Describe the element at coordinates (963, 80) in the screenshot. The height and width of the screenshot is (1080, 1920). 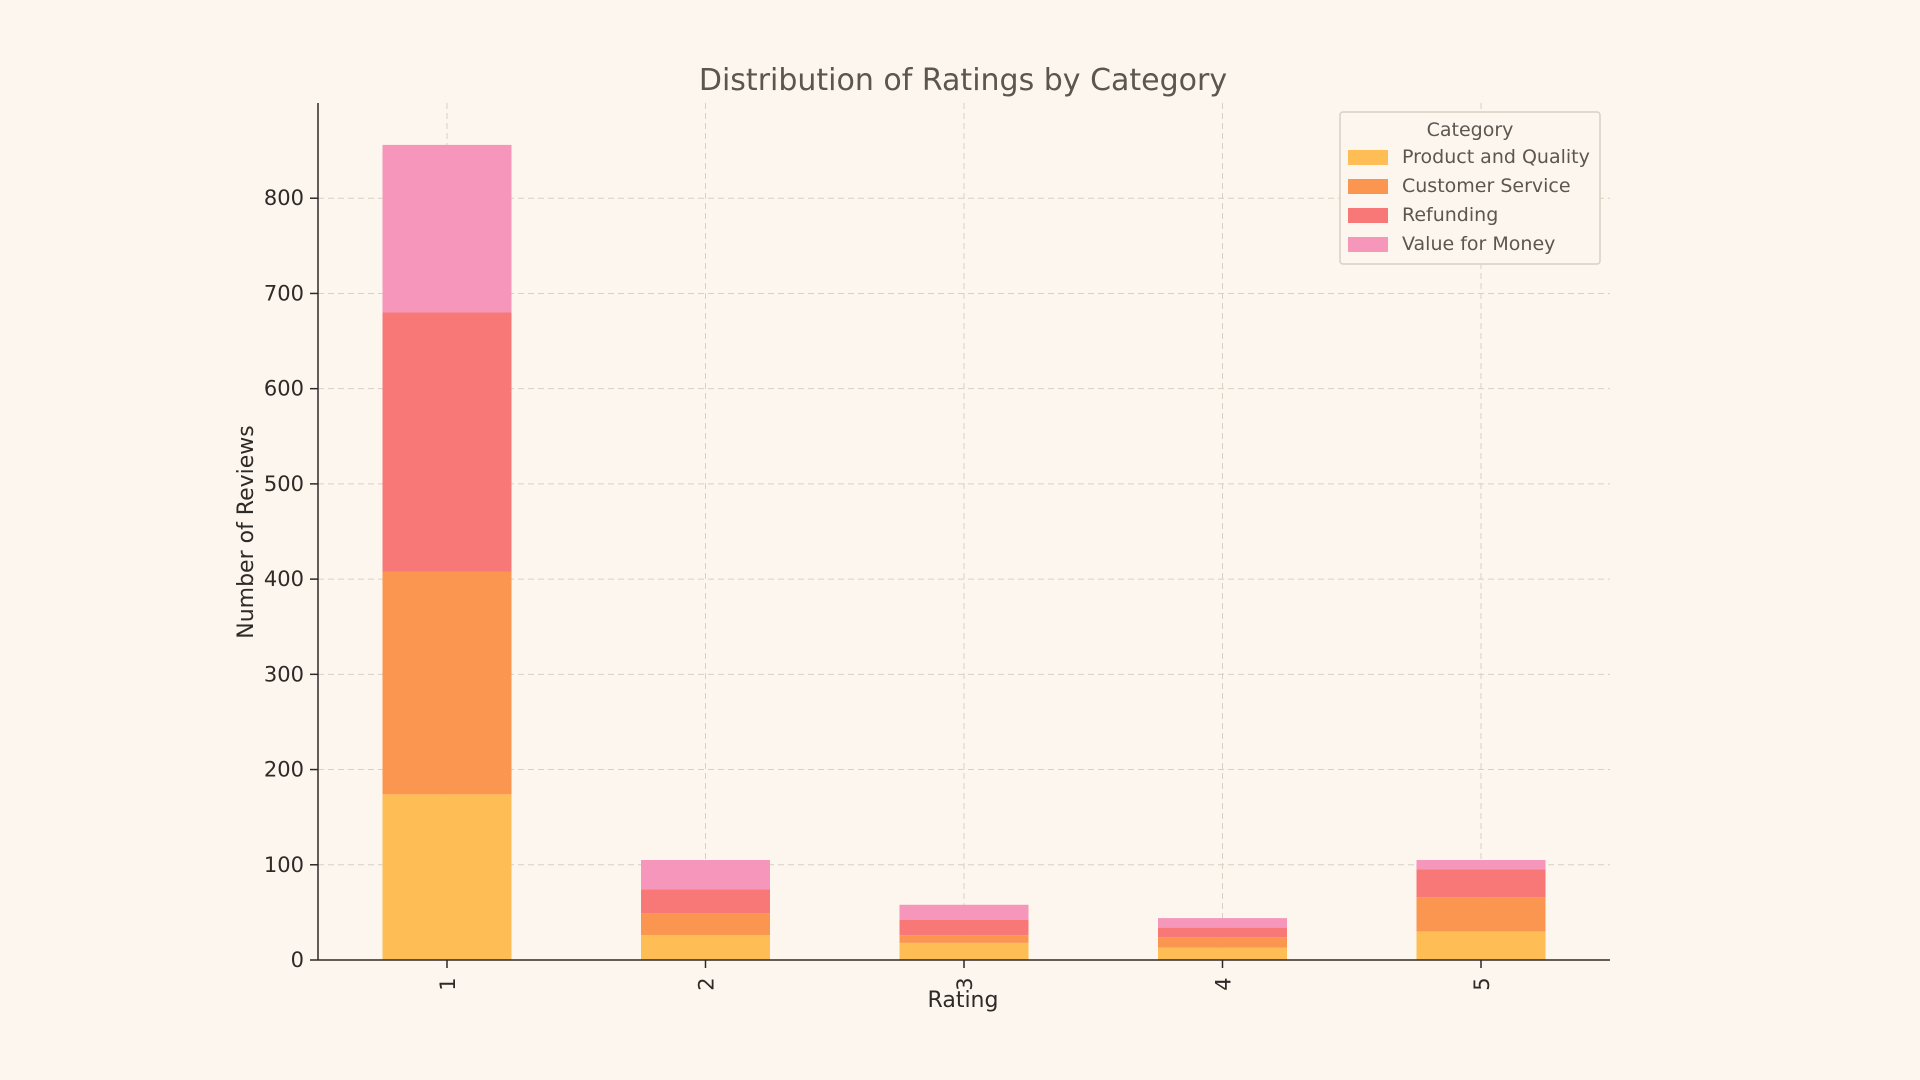
I see `chart-title: Distribution of Ratings by Category` at that location.